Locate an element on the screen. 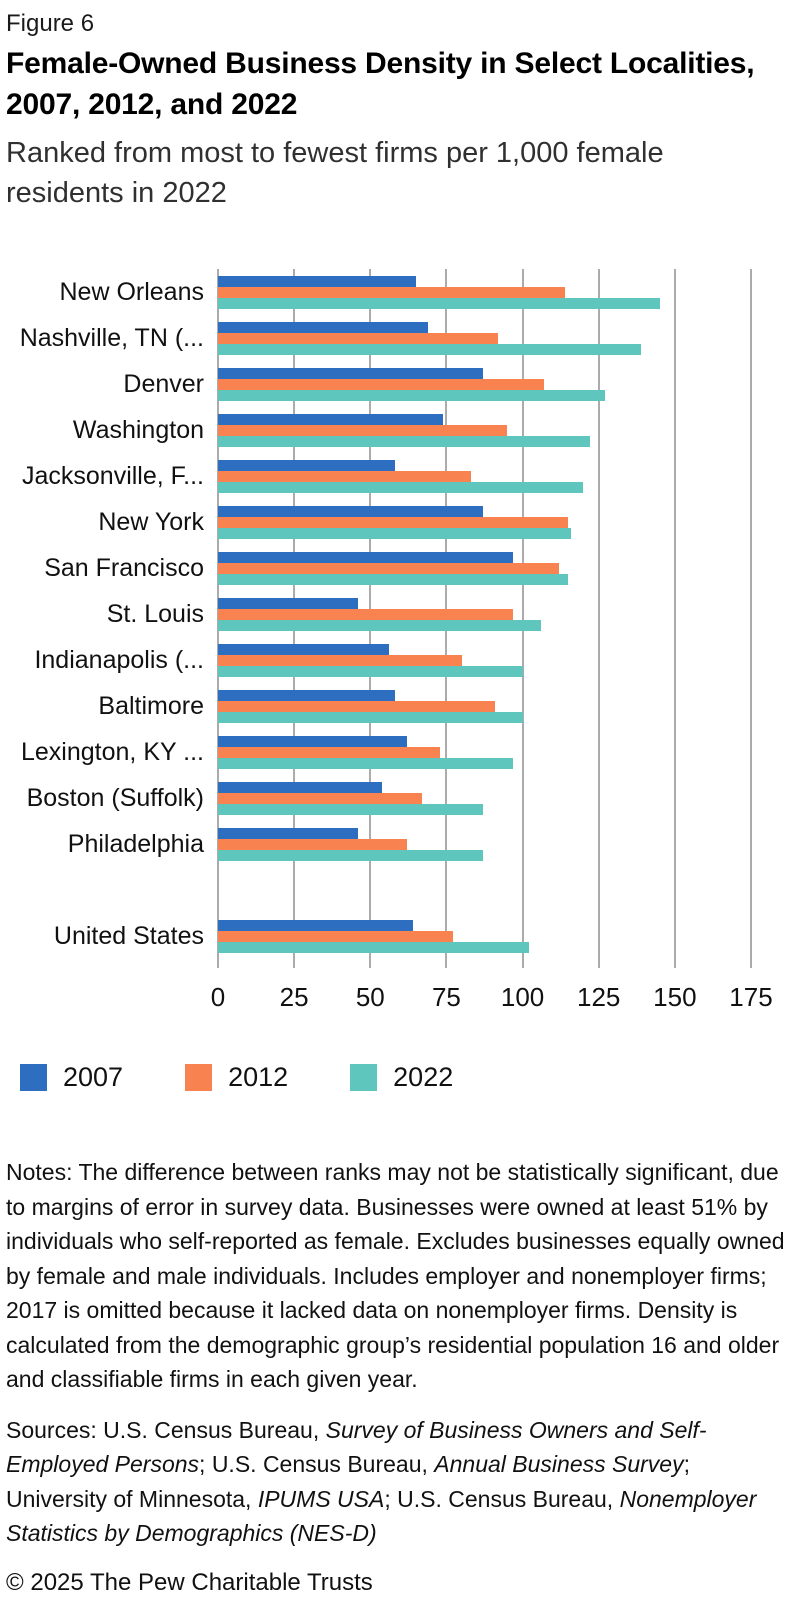 The height and width of the screenshot is (1597, 792). copyright-text: © 2025 The Pew Charitable Trusts is located at coordinates (189, 1582).